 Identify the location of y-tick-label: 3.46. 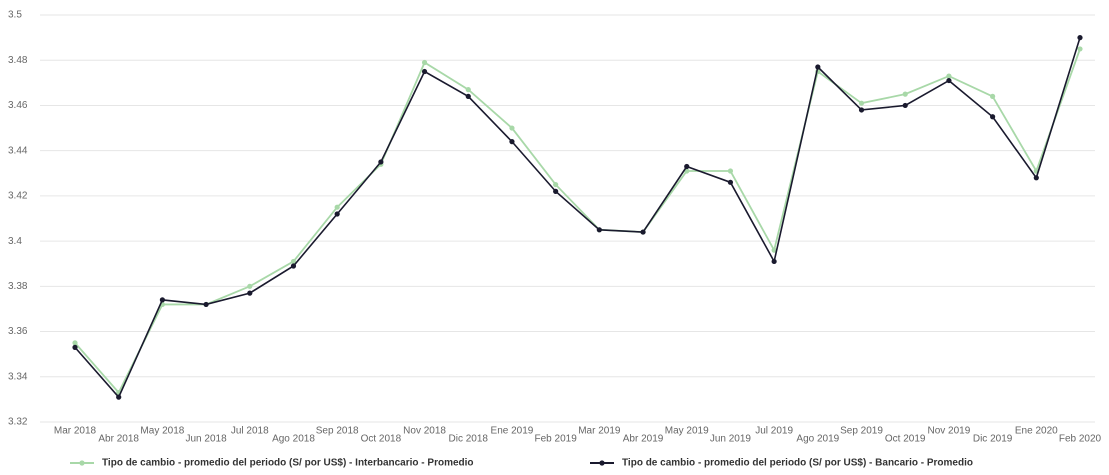
(18, 105).